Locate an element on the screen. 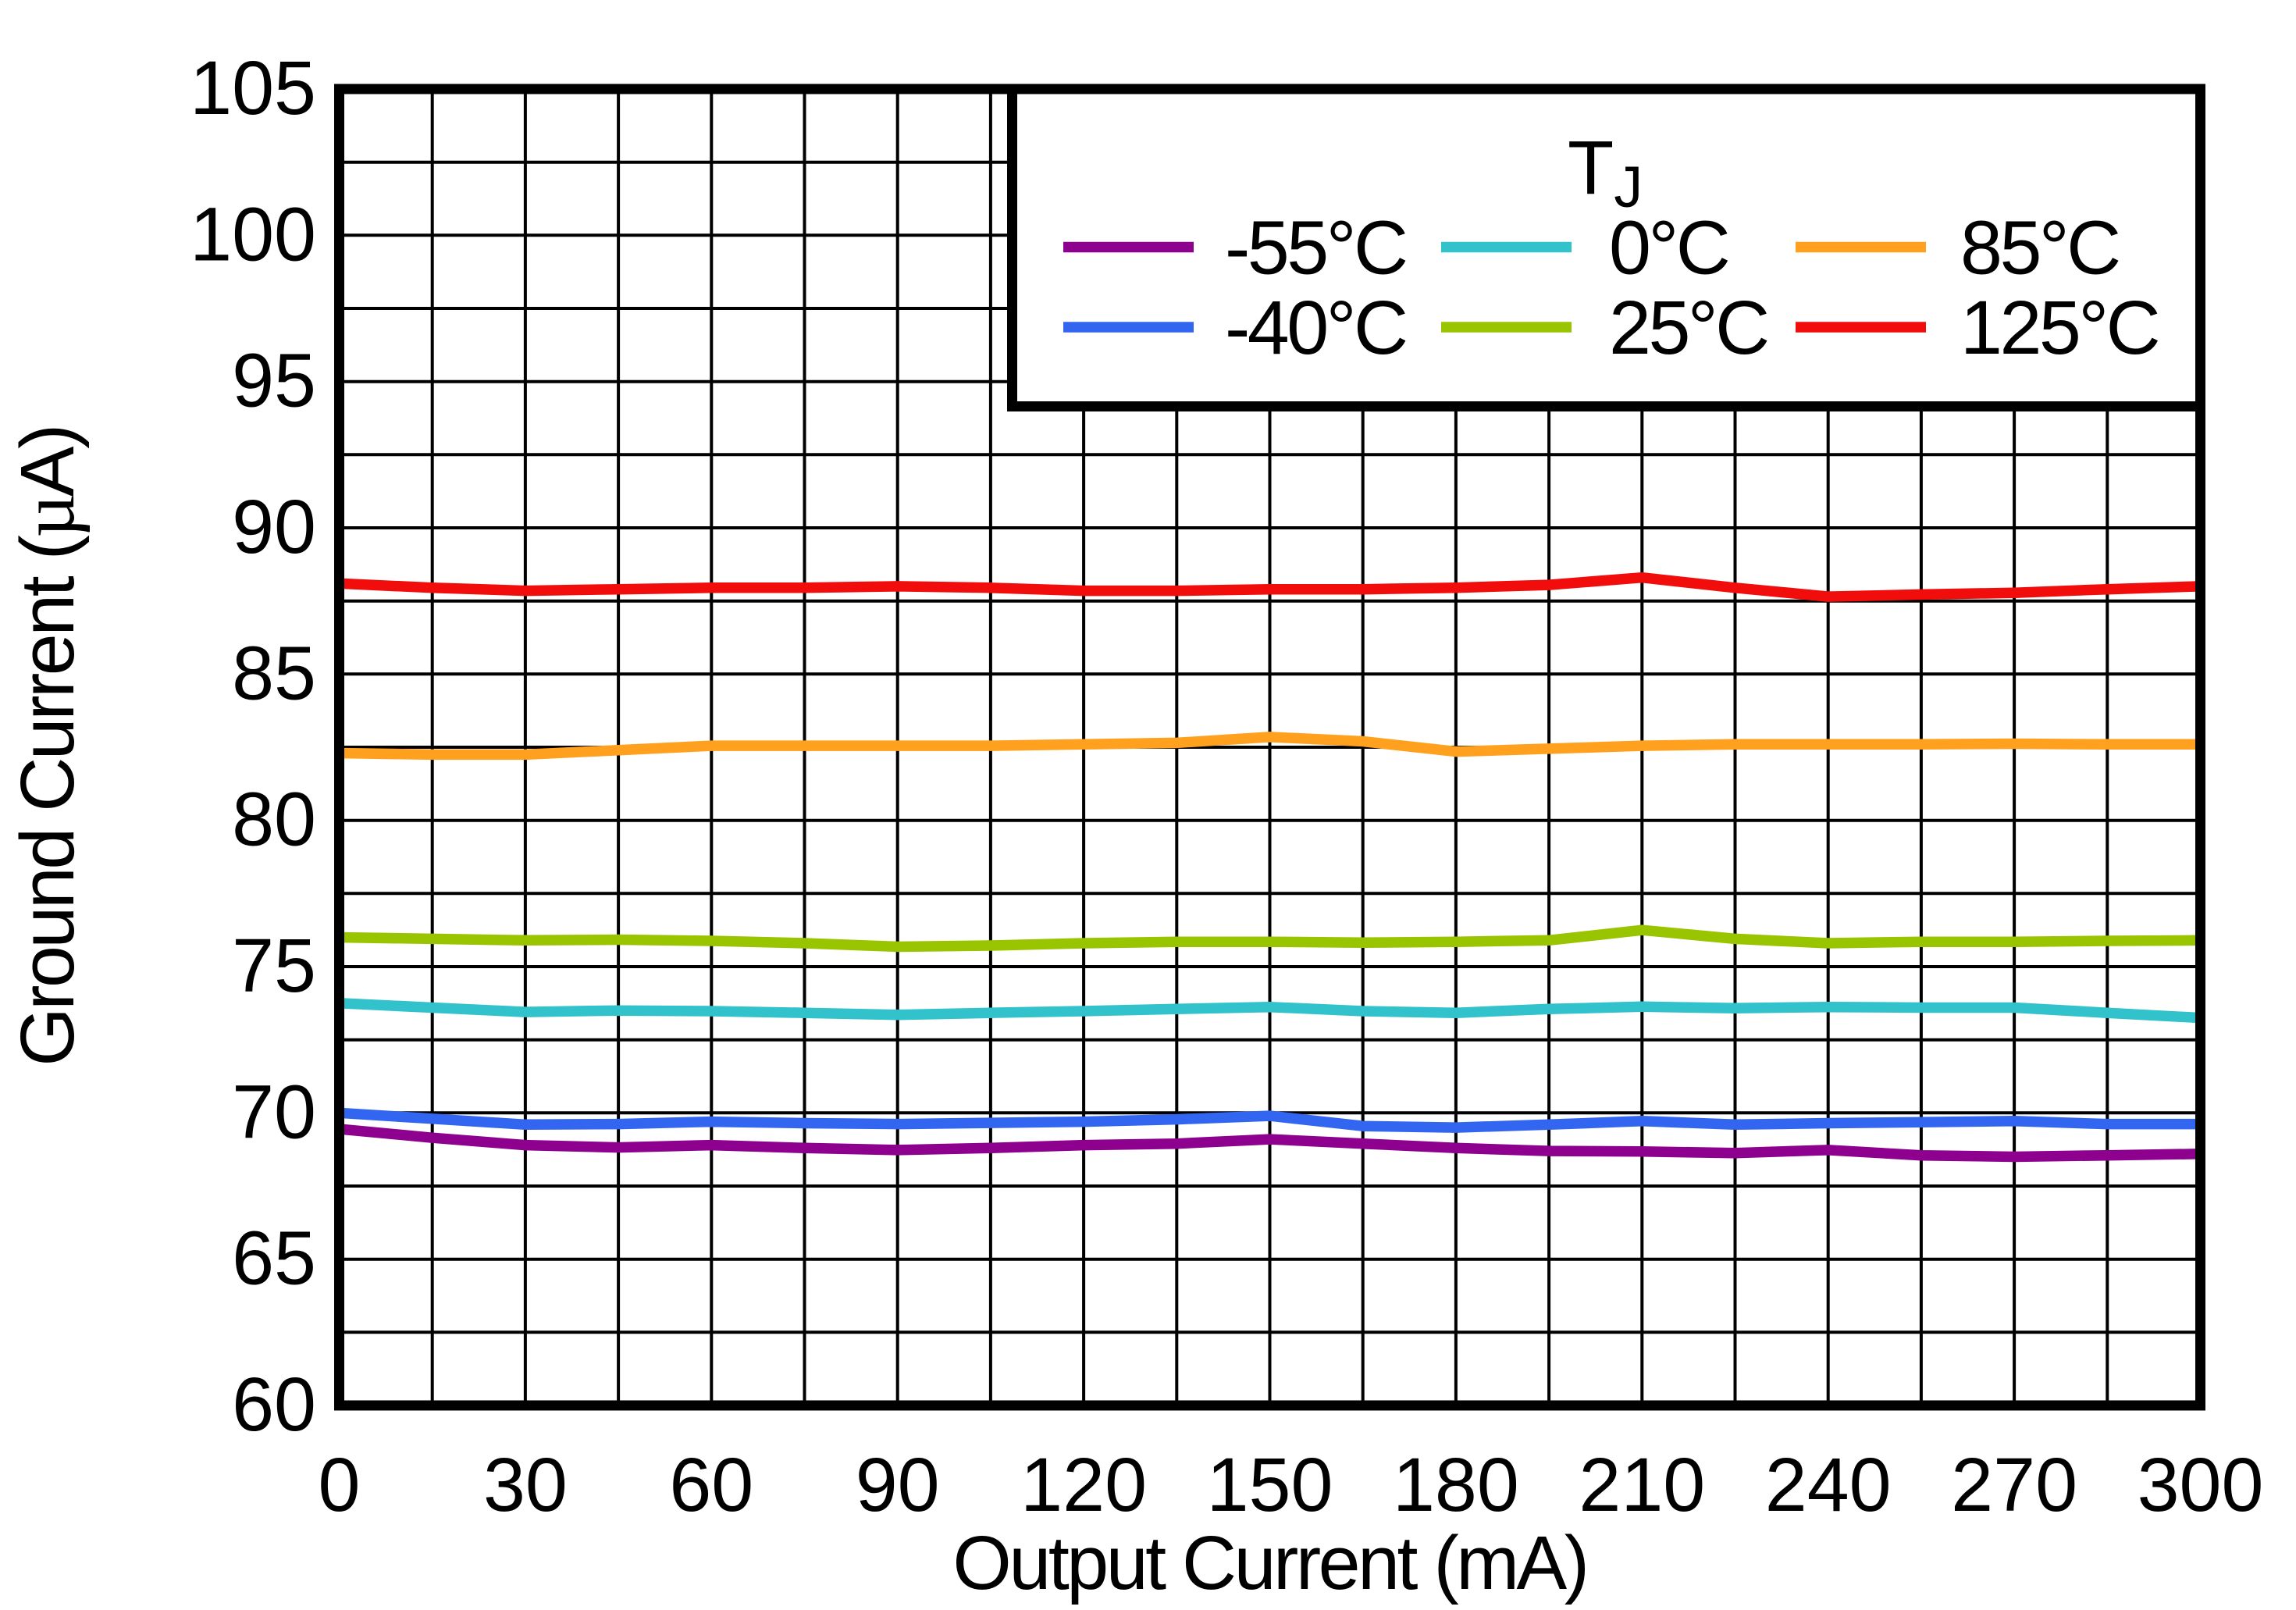 This screenshot has height=1610, width=2296. svg-text: Output Current (mA) is located at coordinates (1269, 1562).